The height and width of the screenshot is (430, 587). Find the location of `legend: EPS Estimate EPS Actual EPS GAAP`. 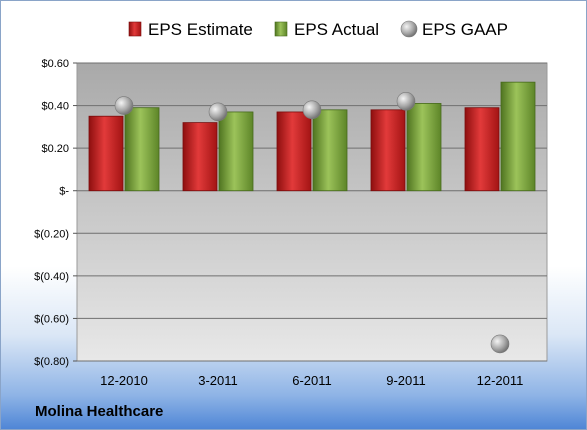

legend: EPS Estimate EPS Actual EPS GAAP is located at coordinates (318, 29).